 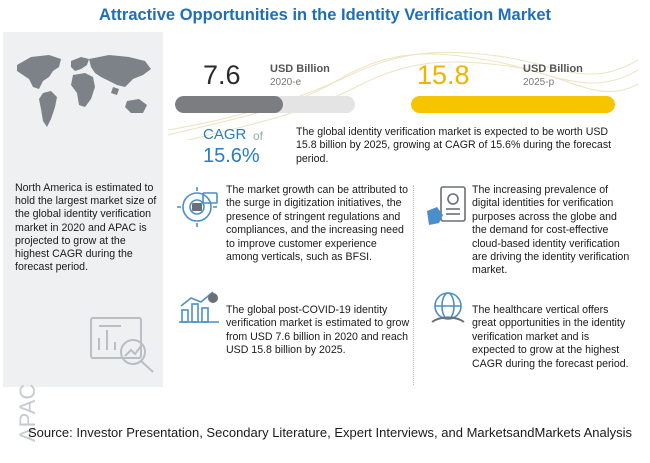 I want to click on bar-2020-fill, so click(x=229, y=104).